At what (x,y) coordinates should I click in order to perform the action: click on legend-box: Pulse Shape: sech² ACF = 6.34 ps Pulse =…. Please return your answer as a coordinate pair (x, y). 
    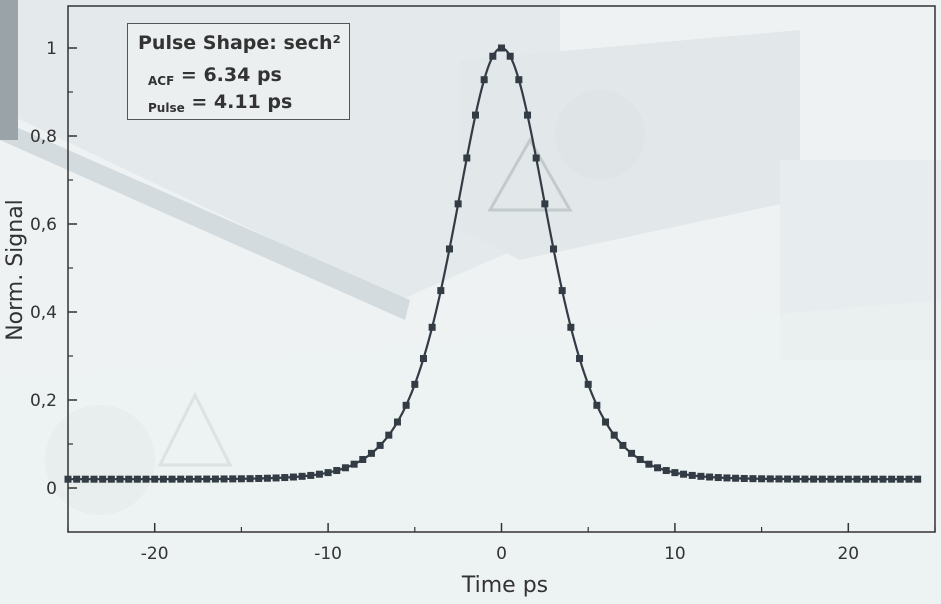
    Looking at the image, I should click on (238, 71).